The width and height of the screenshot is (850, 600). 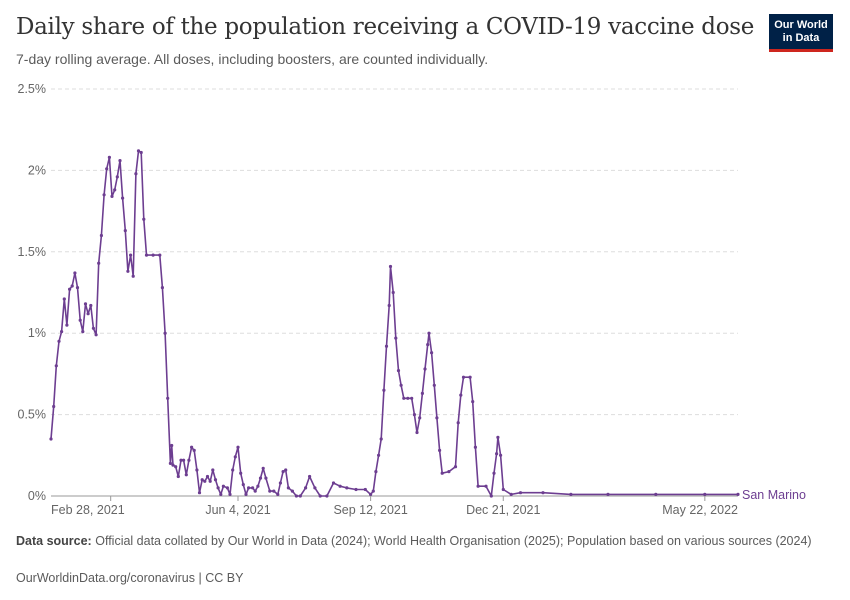 What do you see at coordinates (32, 89) in the screenshot?
I see `y-tick-label: 2.5%` at bounding box center [32, 89].